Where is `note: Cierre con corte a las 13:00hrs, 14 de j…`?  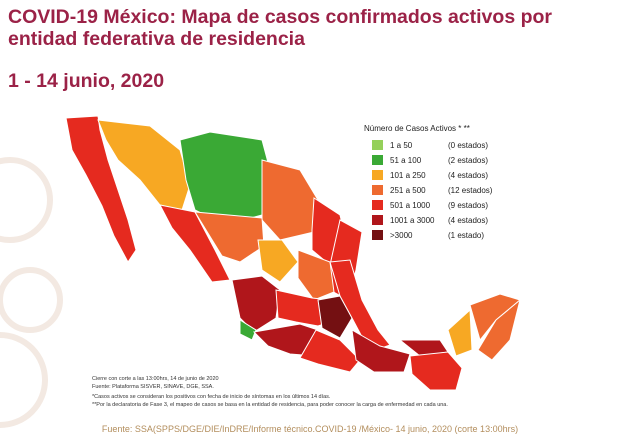 note: Cierre con corte a las 13:00hrs, 14 de j… is located at coordinates (155, 379).